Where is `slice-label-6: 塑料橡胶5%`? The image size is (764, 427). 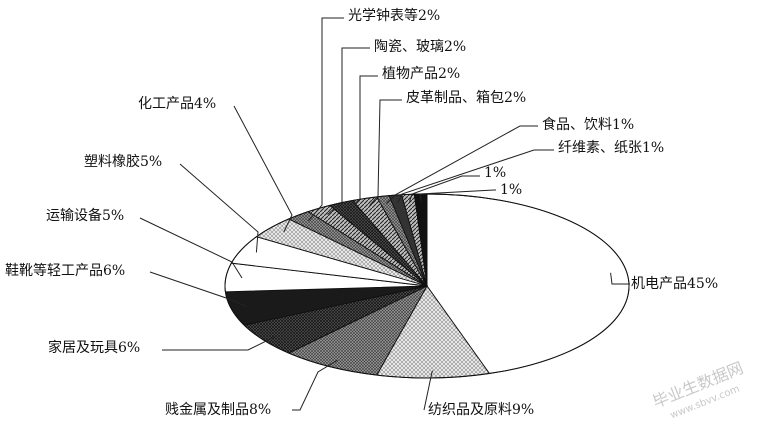 slice-label-6: 塑料橡胶5% is located at coordinates (123, 161).